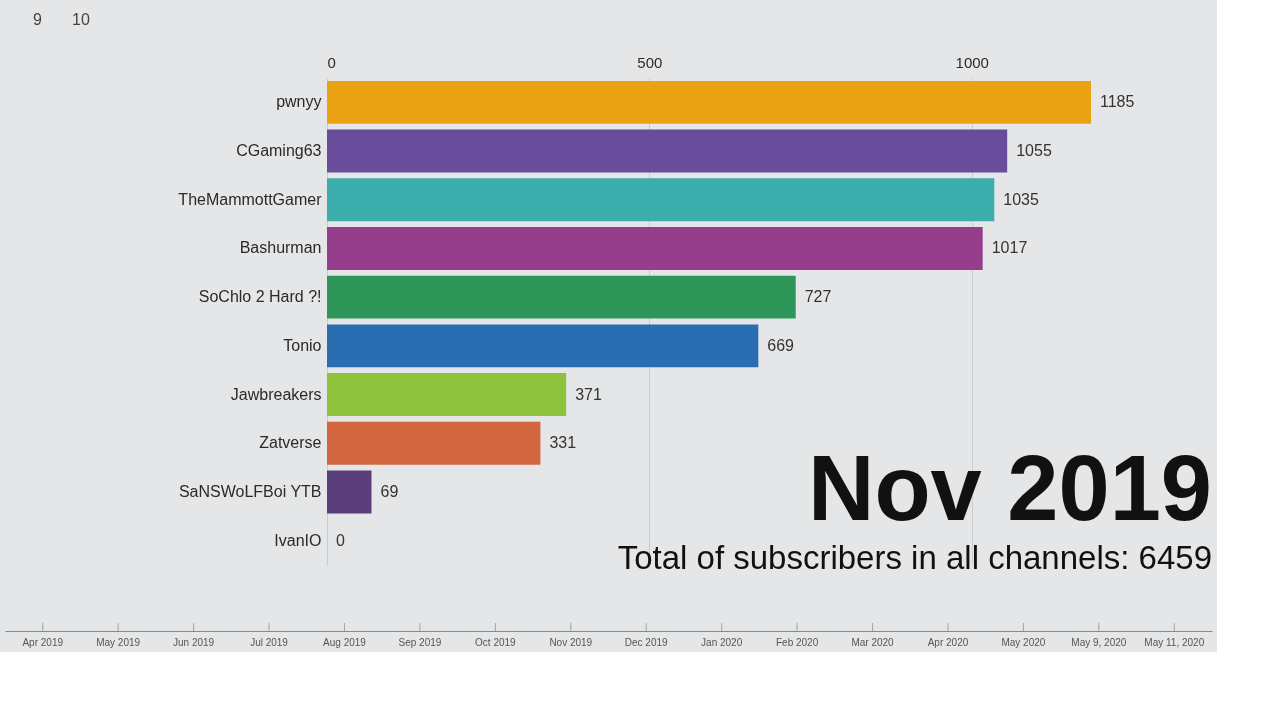 The width and height of the screenshot is (1280, 720). What do you see at coordinates (914, 557) in the screenshot?
I see `text: Total of subscribers in all channels: 6459` at bounding box center [914, 557].